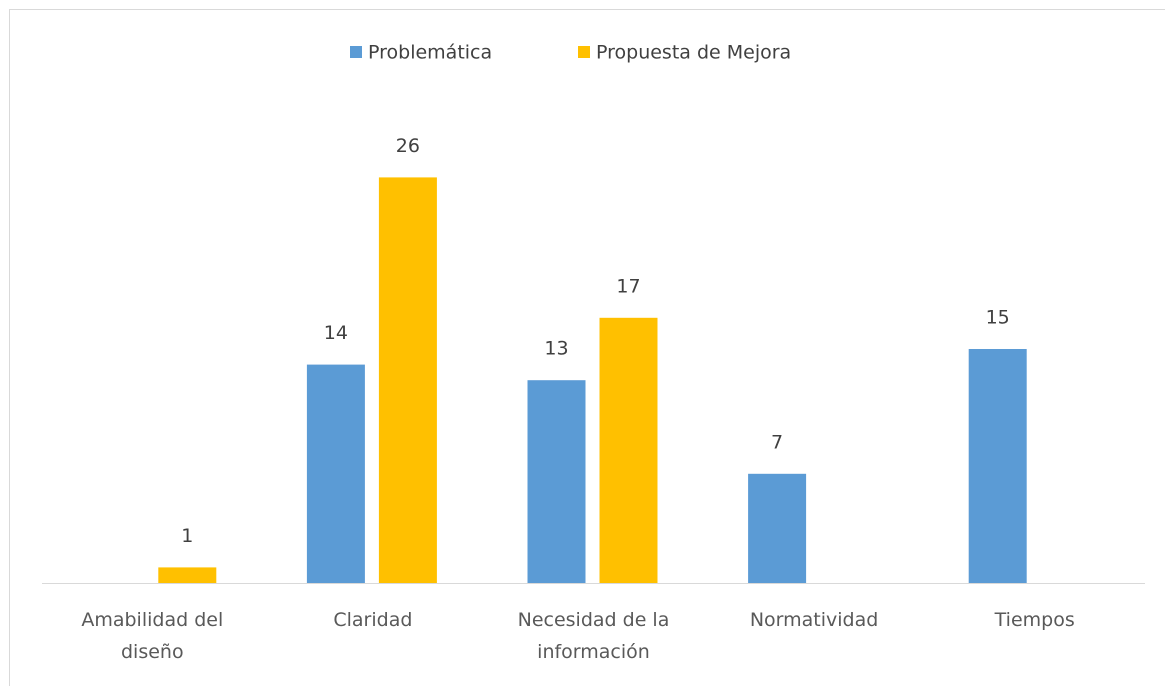  I want to click on data-label: 17, so click(628, 286).